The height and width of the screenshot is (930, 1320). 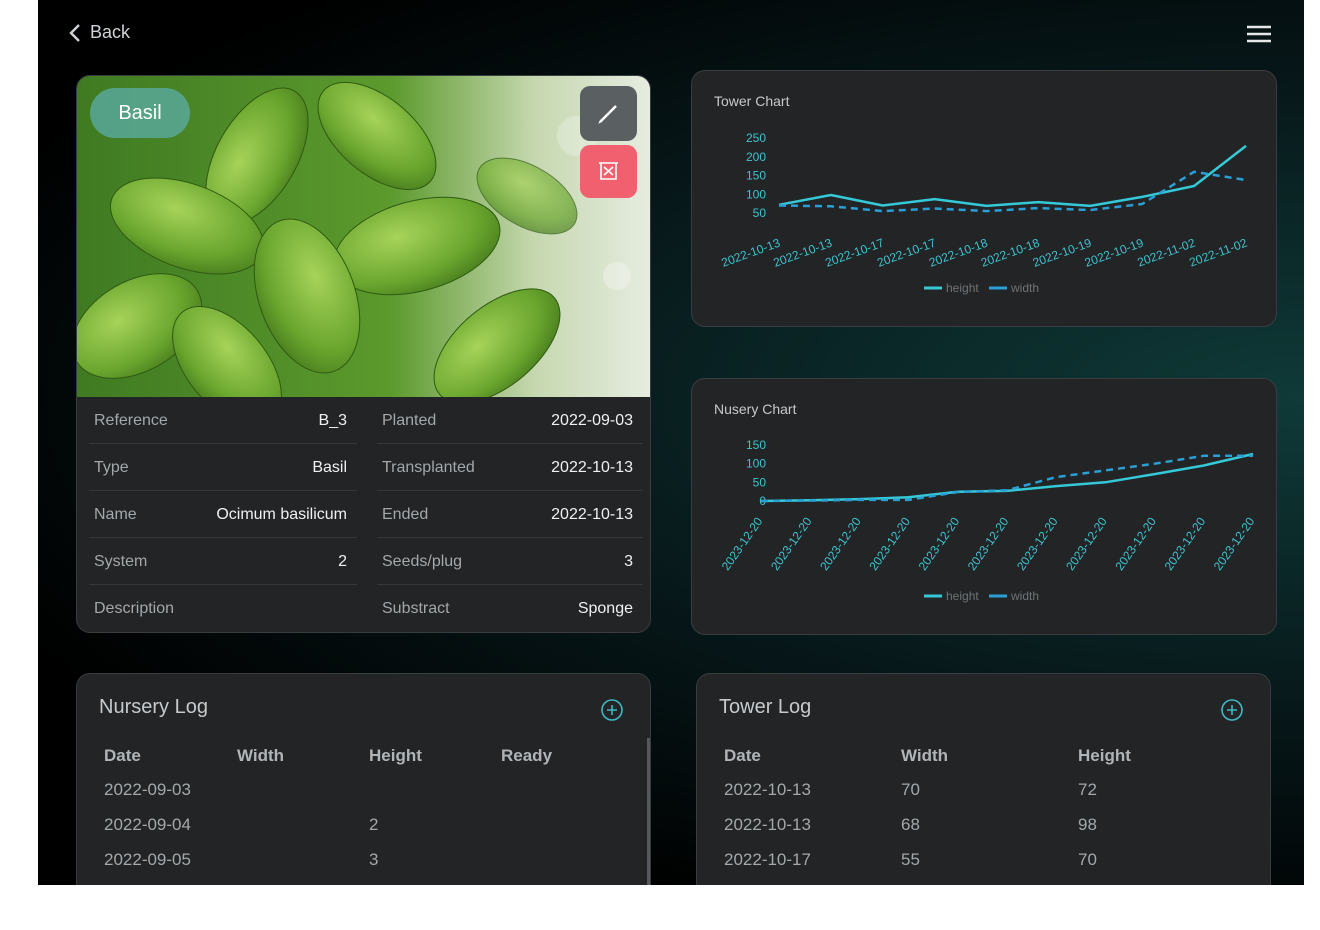 What do you see at coordinates (1062, 253) in the screenshot?
I see `x-tick-label: 2022-10-19` at bounding box center [1062, 253].